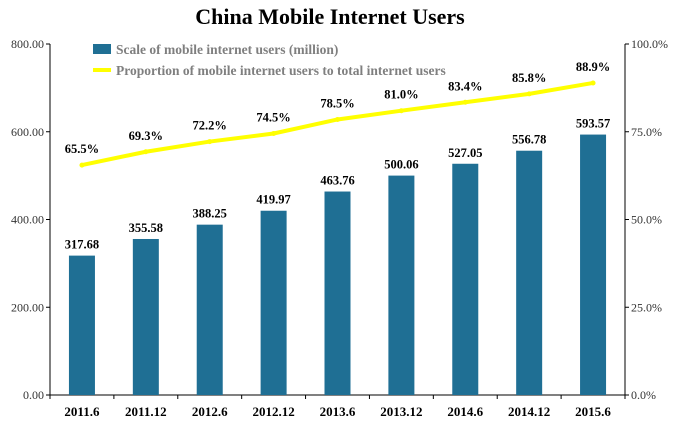 The image size is (688, 433). I want to click on line-value-label: 85.8%, so click(529, 78).